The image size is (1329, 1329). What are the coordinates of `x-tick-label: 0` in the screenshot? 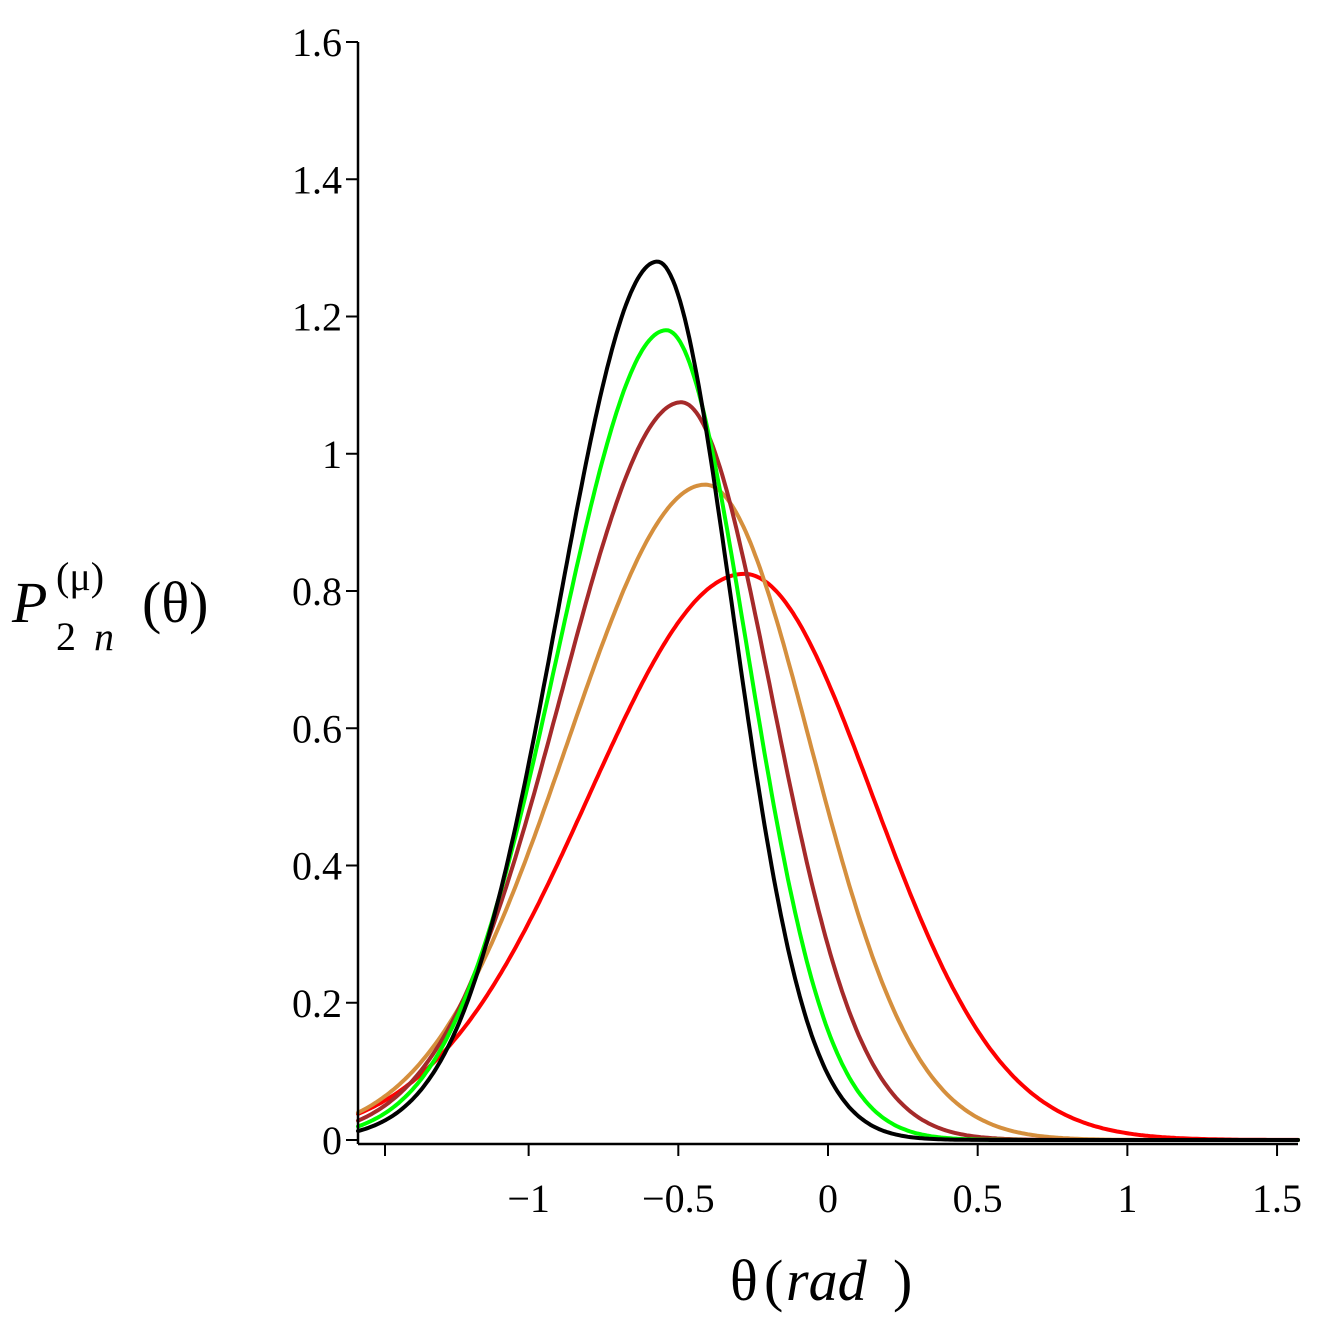 It's located at (828, 1198).